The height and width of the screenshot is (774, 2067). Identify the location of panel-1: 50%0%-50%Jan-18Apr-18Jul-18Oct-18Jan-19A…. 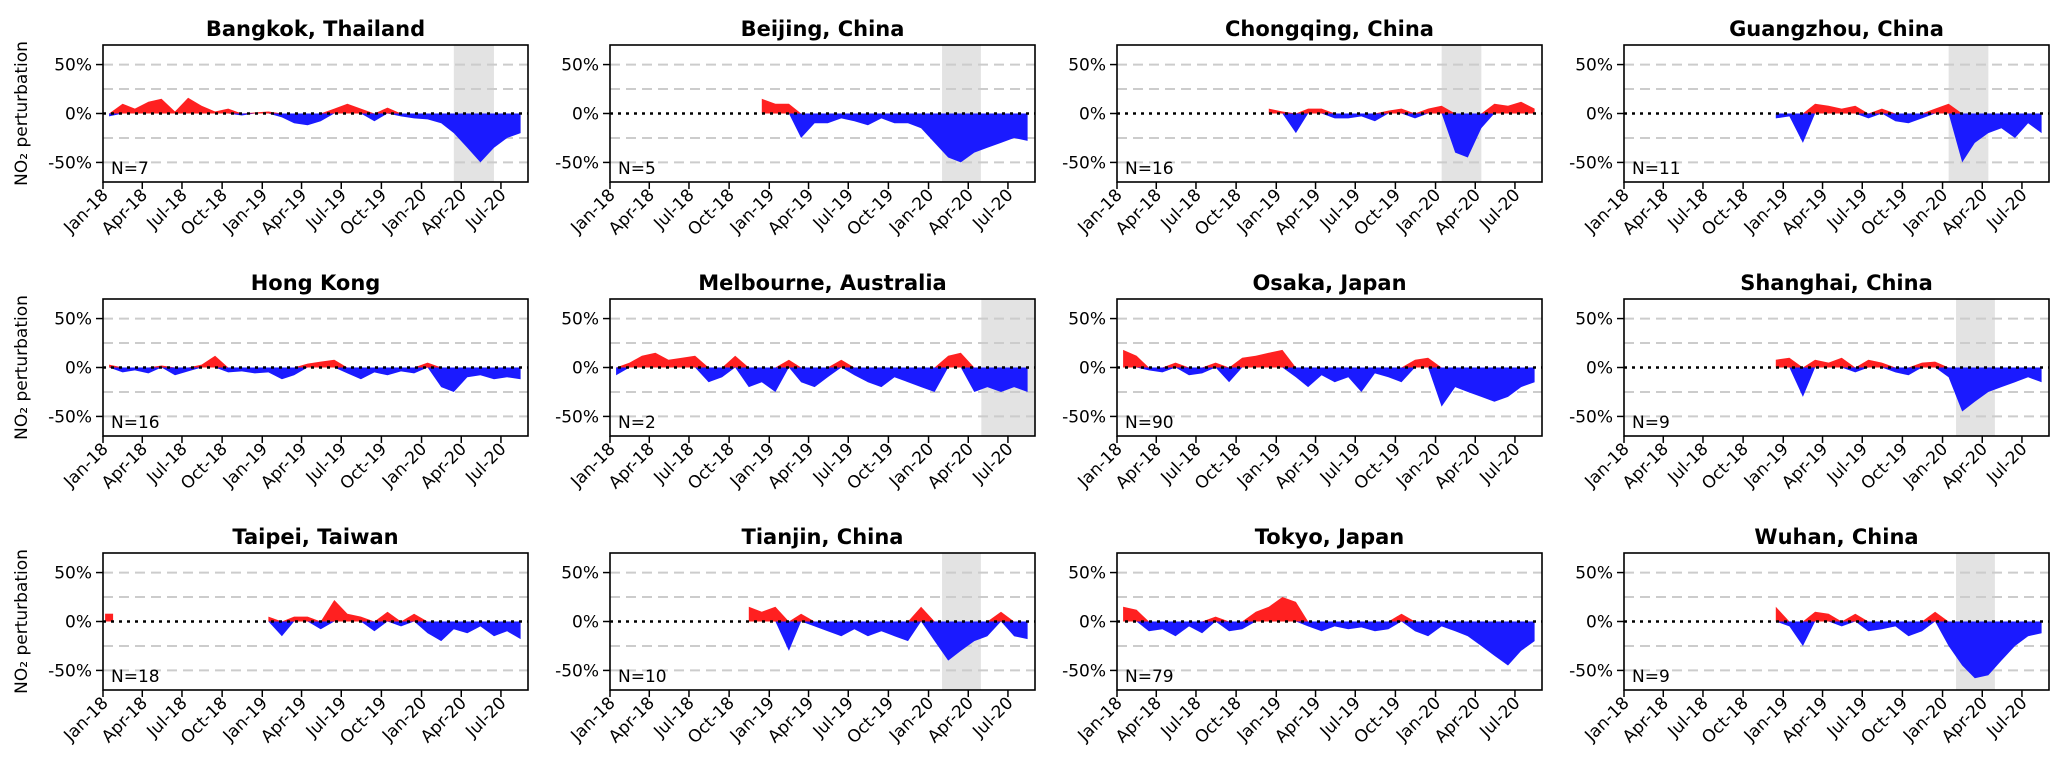
(270, 128).